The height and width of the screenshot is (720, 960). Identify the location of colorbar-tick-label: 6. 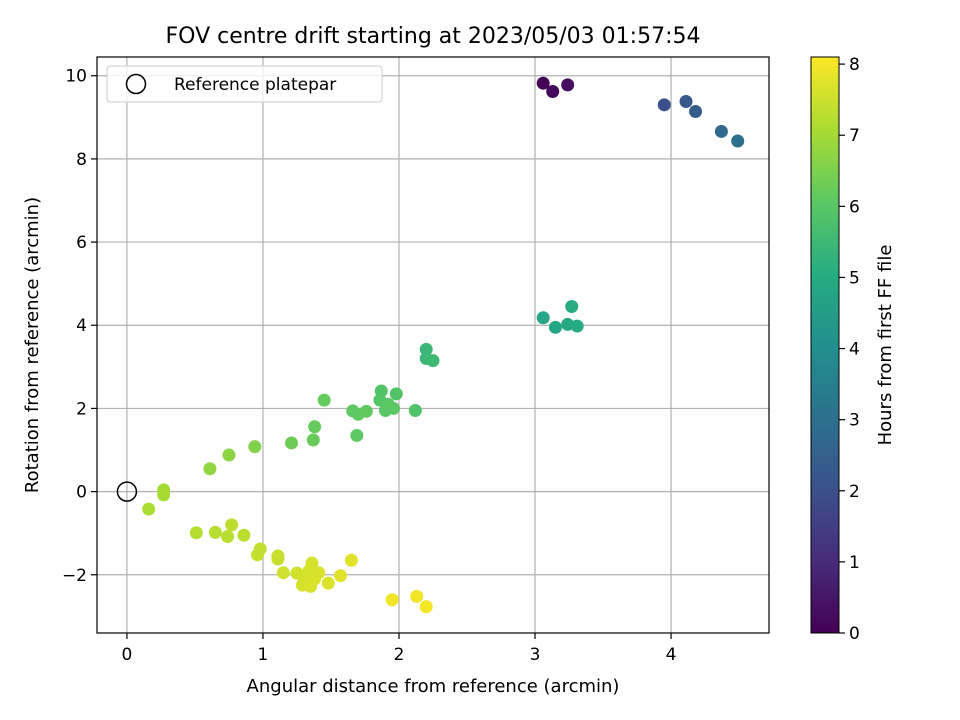
(854, 207).